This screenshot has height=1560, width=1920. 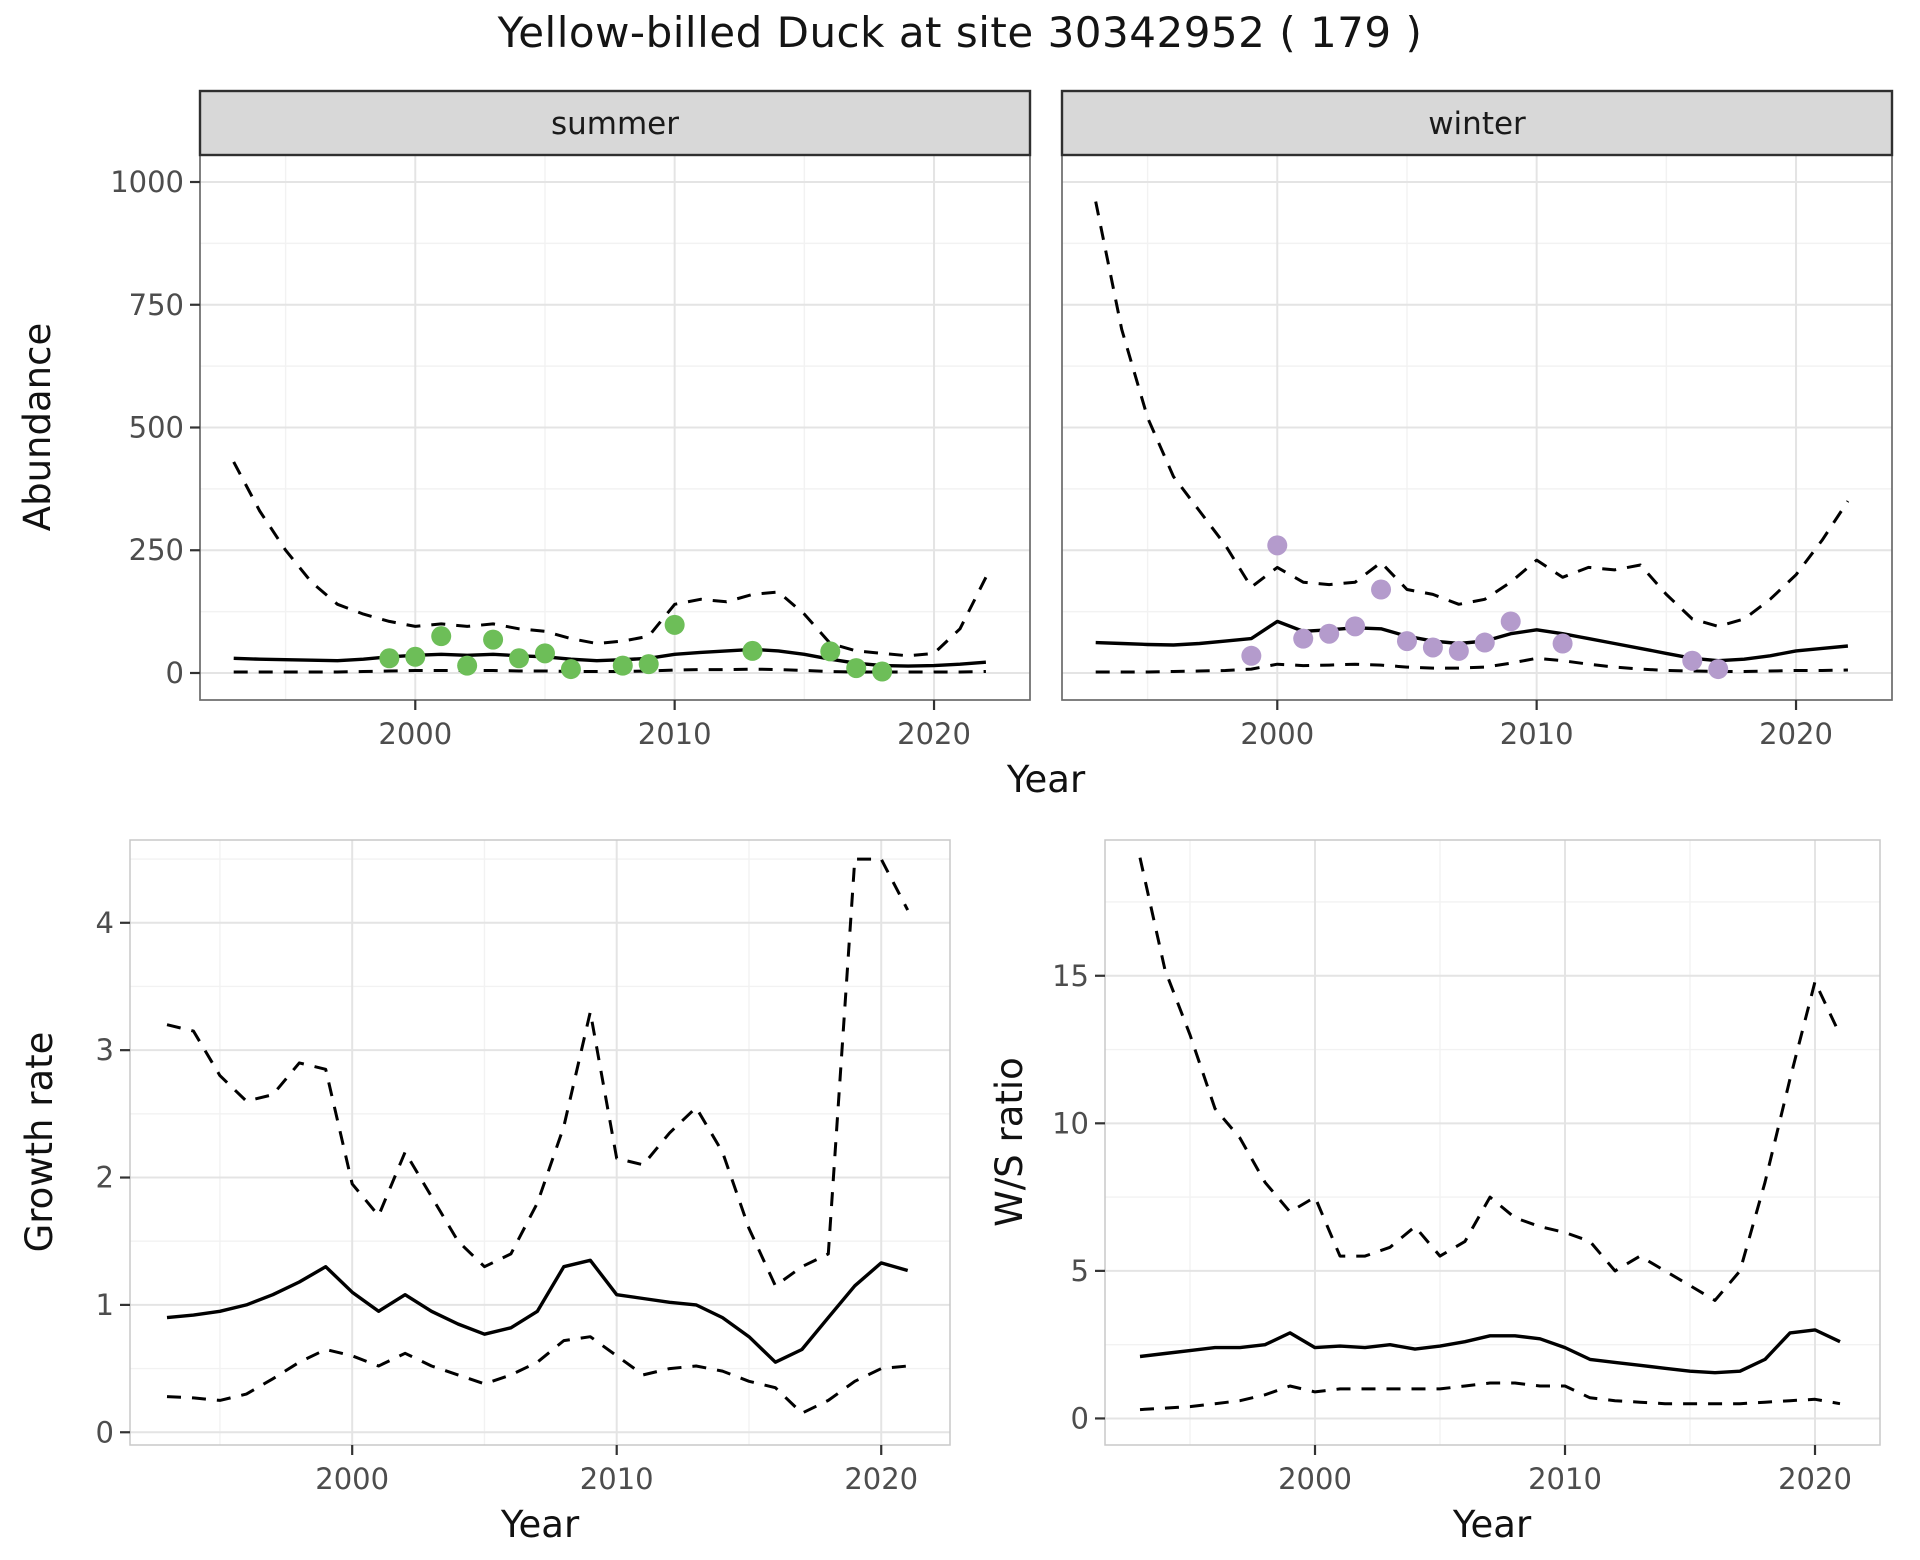 I want to click on facet-strip-label: summer, so click(x=615, y=124).